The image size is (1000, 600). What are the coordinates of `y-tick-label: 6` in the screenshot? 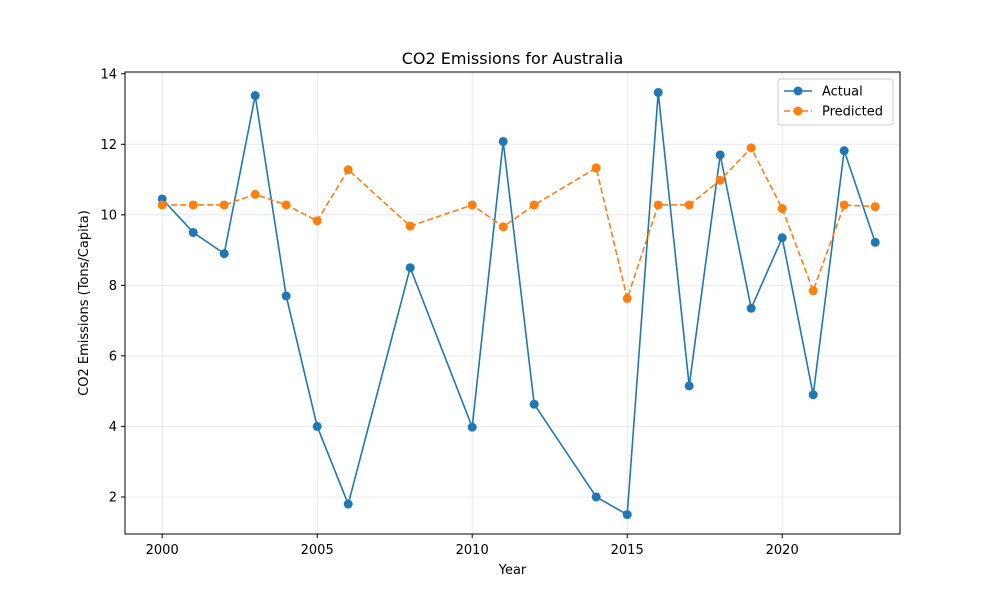 It's located at (113, 356).